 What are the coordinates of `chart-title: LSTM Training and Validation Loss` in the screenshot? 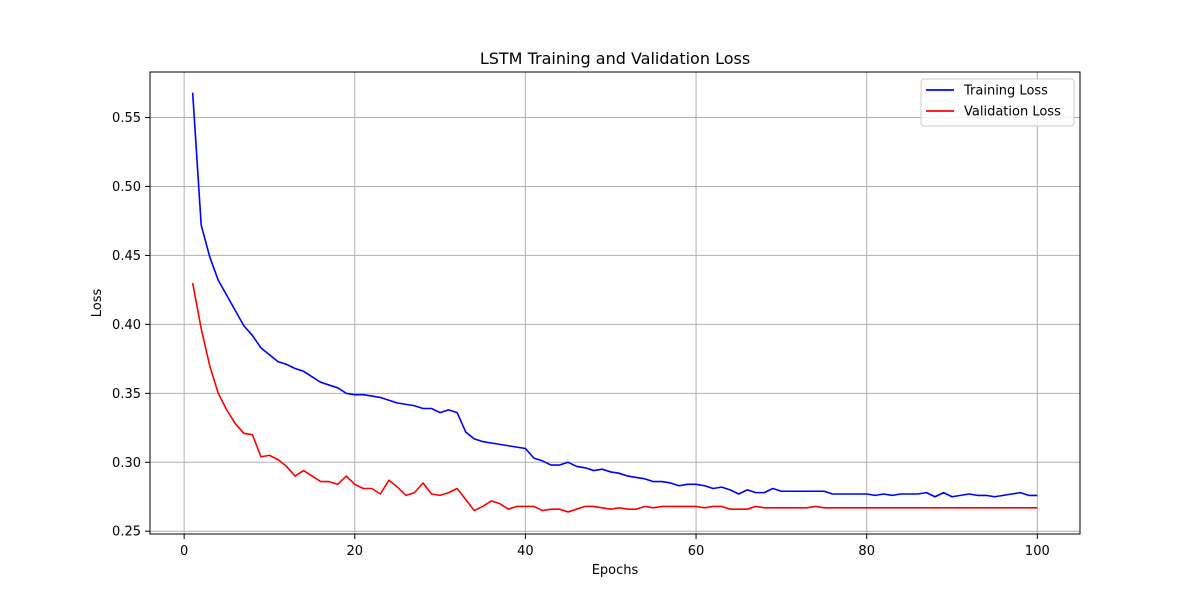 It's located at (615, 58).